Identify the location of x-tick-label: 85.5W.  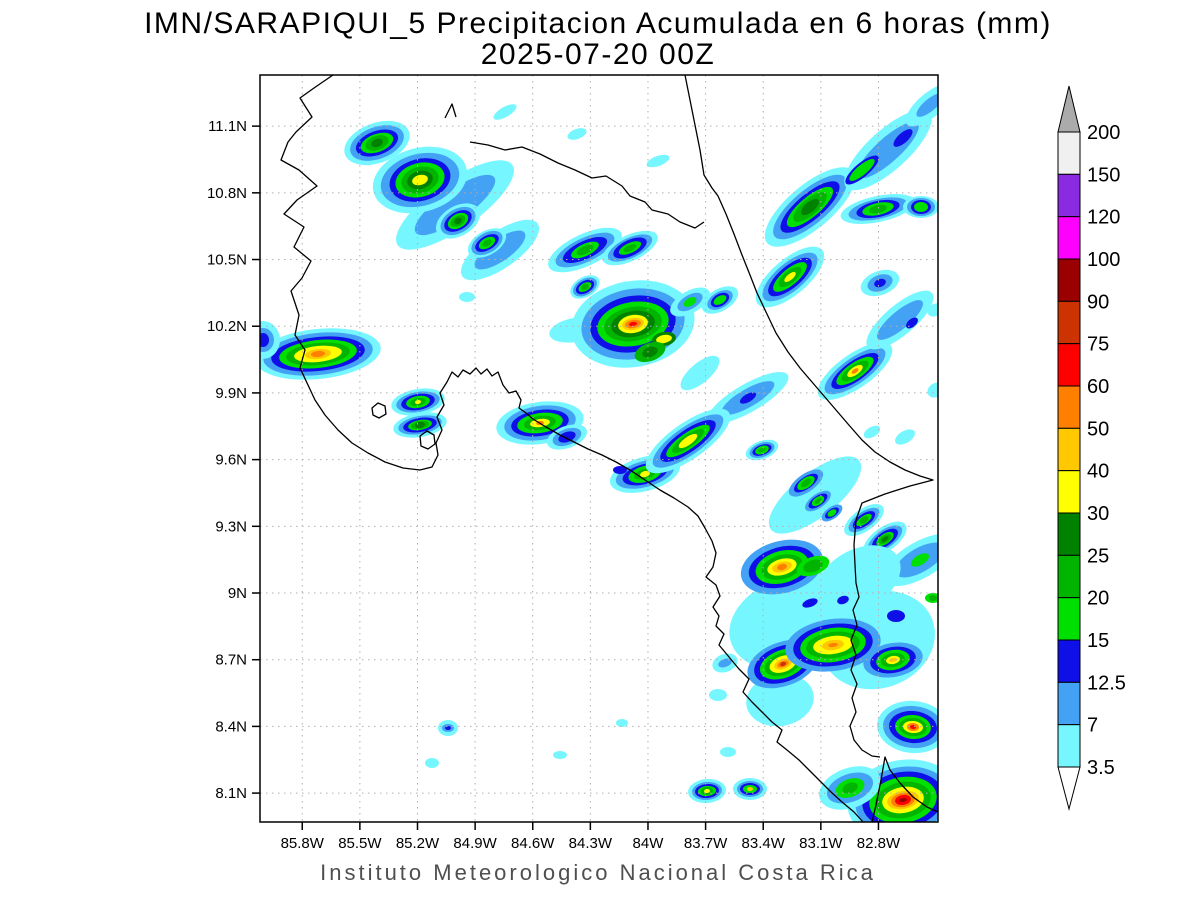
(360, 843).